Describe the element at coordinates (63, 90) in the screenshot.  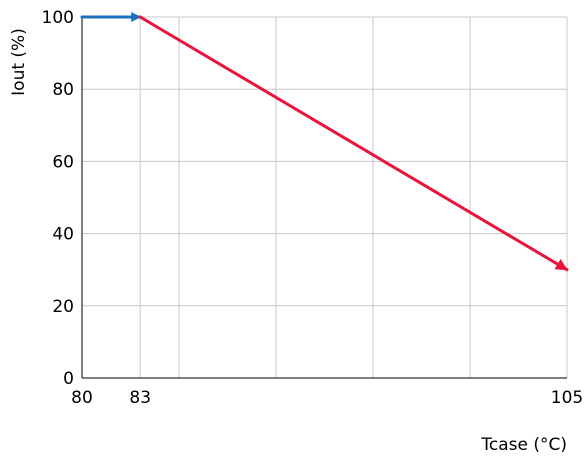
I see `y-tick-label: 80` at that location.